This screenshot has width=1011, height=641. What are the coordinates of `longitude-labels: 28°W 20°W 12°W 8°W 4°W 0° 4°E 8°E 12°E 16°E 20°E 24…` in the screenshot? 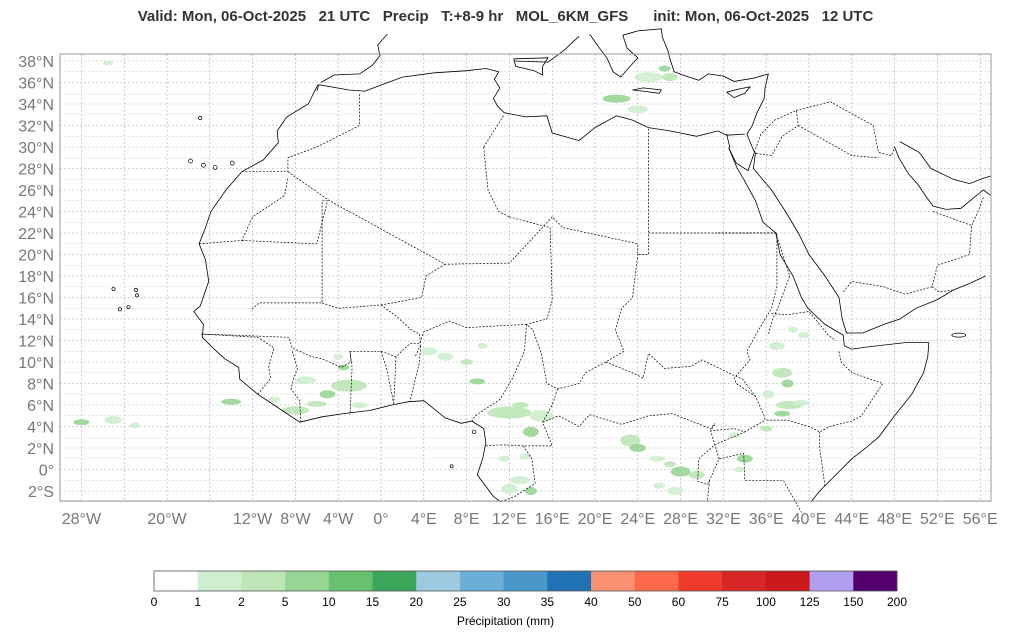 It's located at (530, 519).